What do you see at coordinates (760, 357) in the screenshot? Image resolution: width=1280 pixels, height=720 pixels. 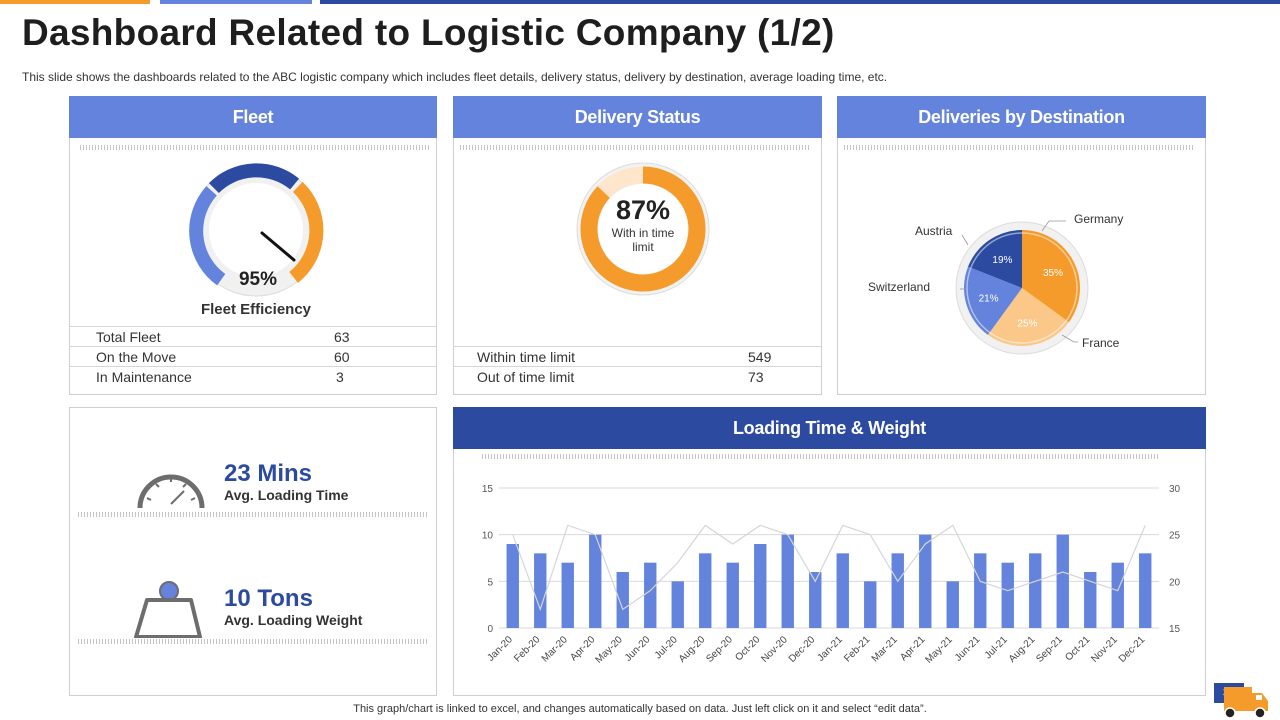 I see `row-value: 549` at bounding box center [760, 357].